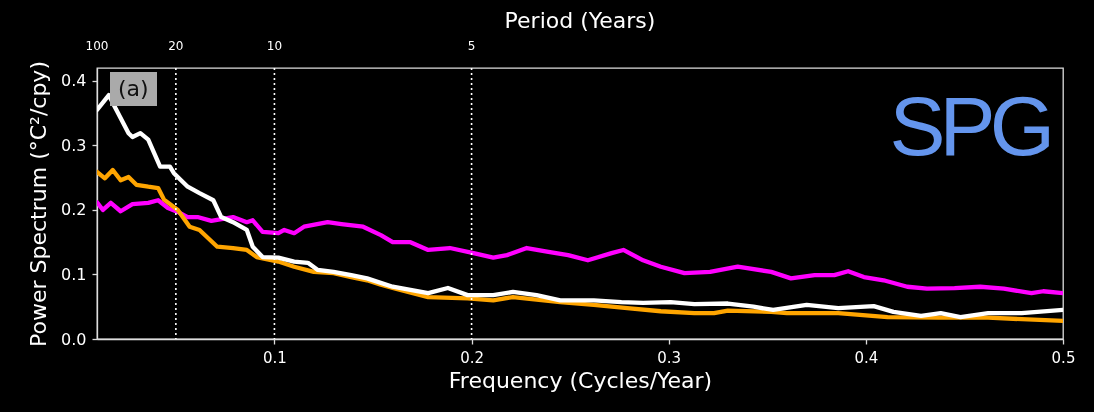 The height and width of the screenshot is (412, 1094). What do you see at coordinates (274, 46) in the screenshot?
I see `text: 10` at bounding box center [274, 46].